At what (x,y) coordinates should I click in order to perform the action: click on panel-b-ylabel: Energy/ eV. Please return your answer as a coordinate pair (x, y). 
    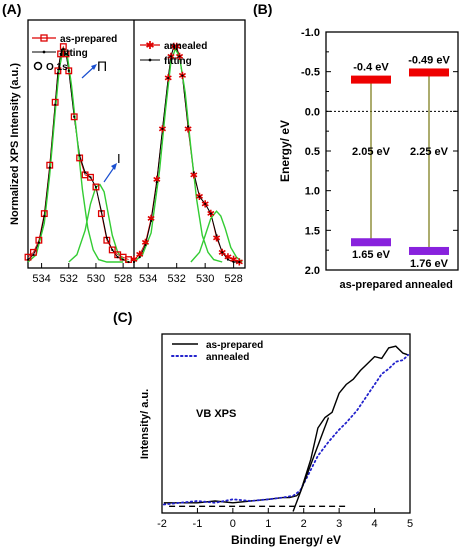
    Looking at the image, I should click on (285, 151).